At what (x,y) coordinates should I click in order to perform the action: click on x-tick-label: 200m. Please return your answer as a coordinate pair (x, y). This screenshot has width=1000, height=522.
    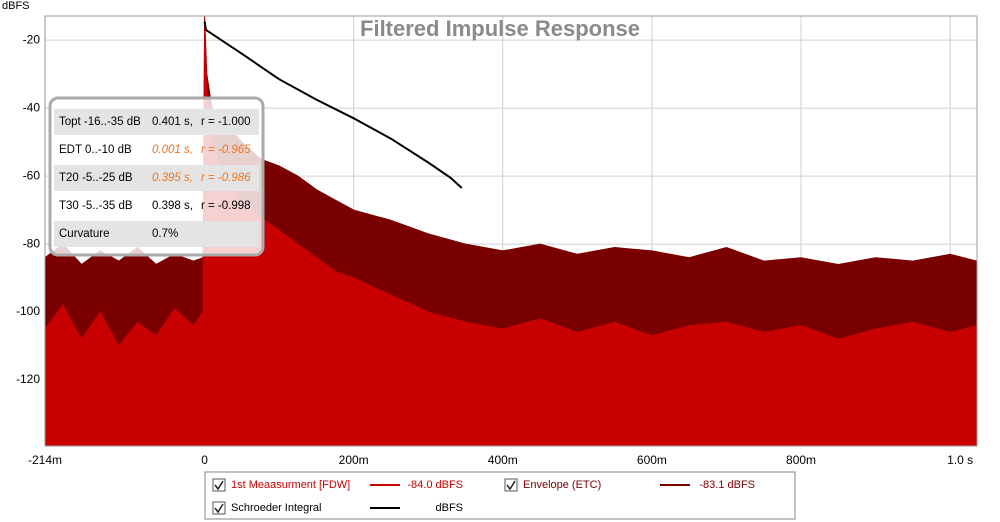
    Looking at the image, I should click on (354, 460).